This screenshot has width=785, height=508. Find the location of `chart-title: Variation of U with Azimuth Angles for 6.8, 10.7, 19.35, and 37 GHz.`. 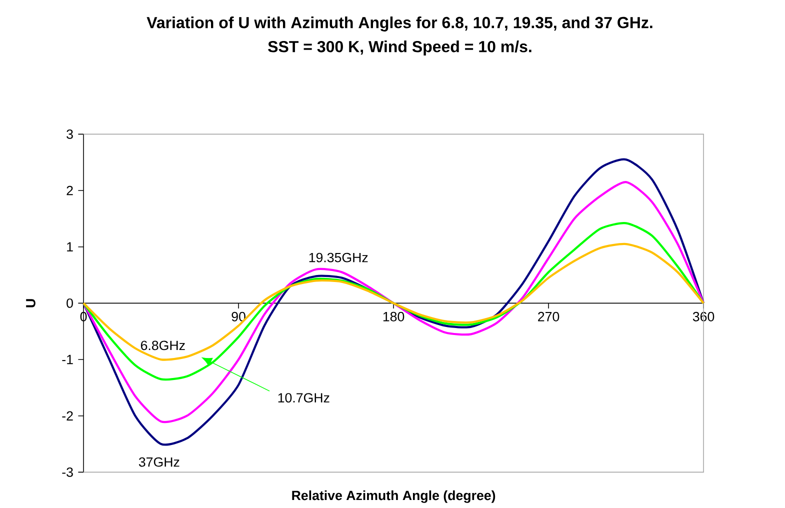

chart-title: Variation of U with Azimuth Angles for 6.8, 10.7, 19.35, and 37 GHz. is located at coordinates (399, 24).